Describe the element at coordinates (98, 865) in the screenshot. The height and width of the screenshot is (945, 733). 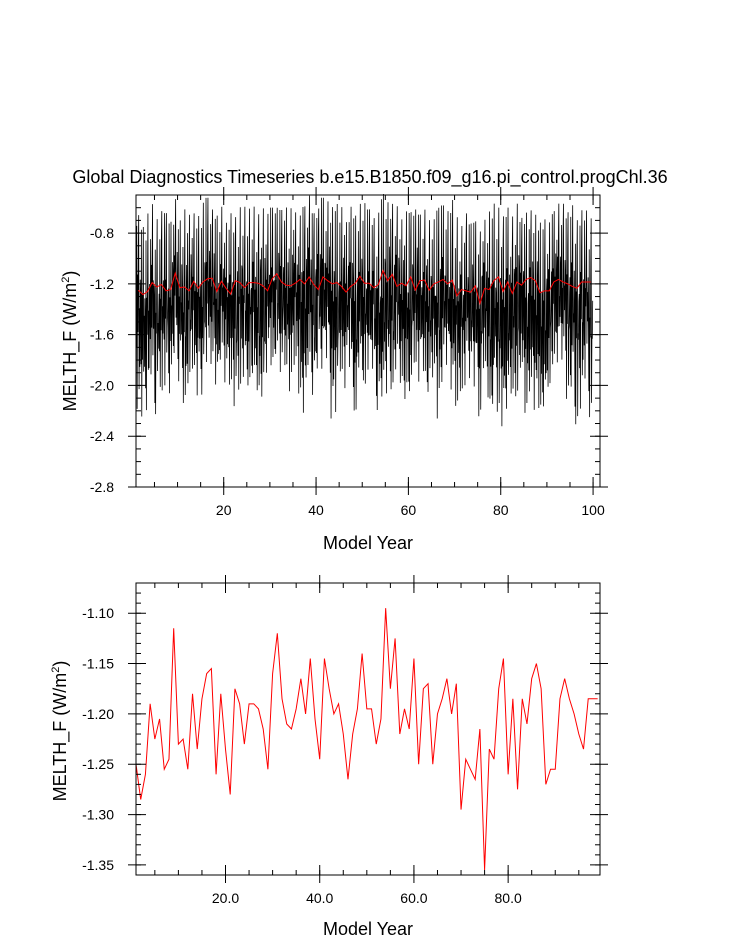
I see `bottom-chart-ytick-label: -1.35` at that location.